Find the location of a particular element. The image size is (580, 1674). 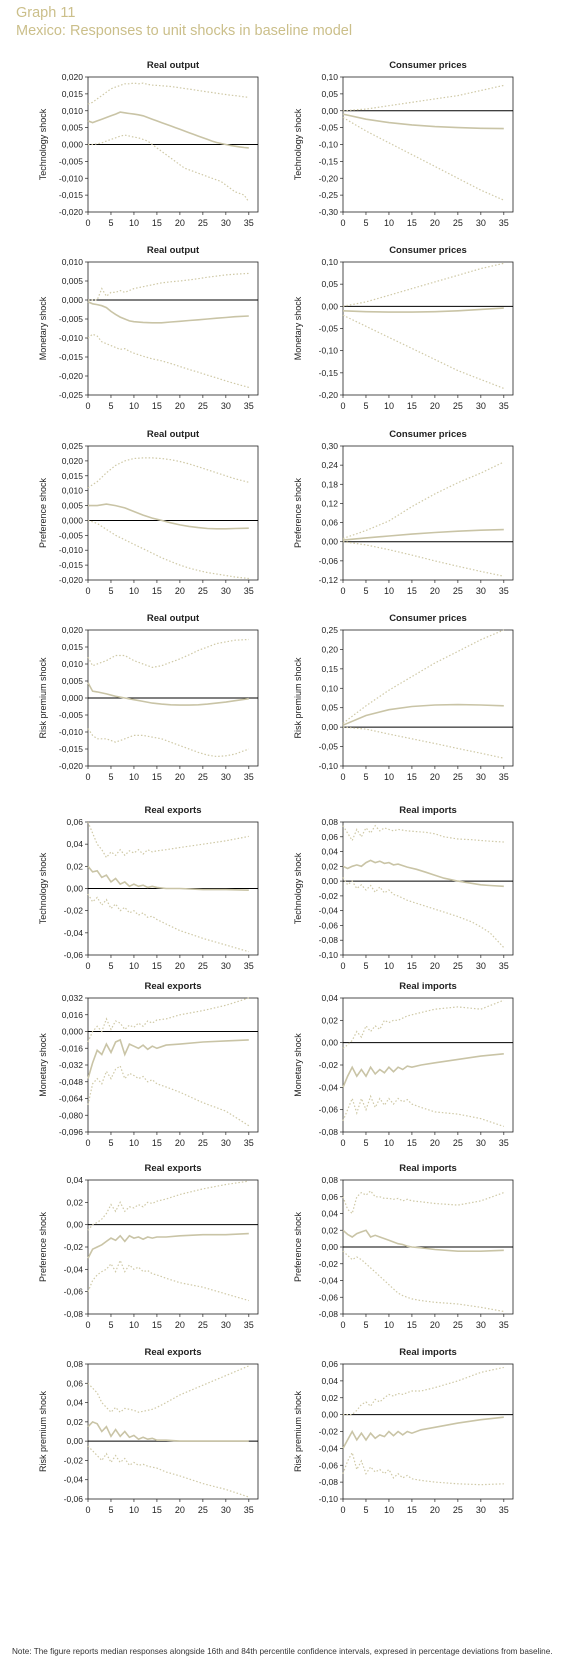

y-tick-label: 0,08 is located at coordinates (74, 1364).